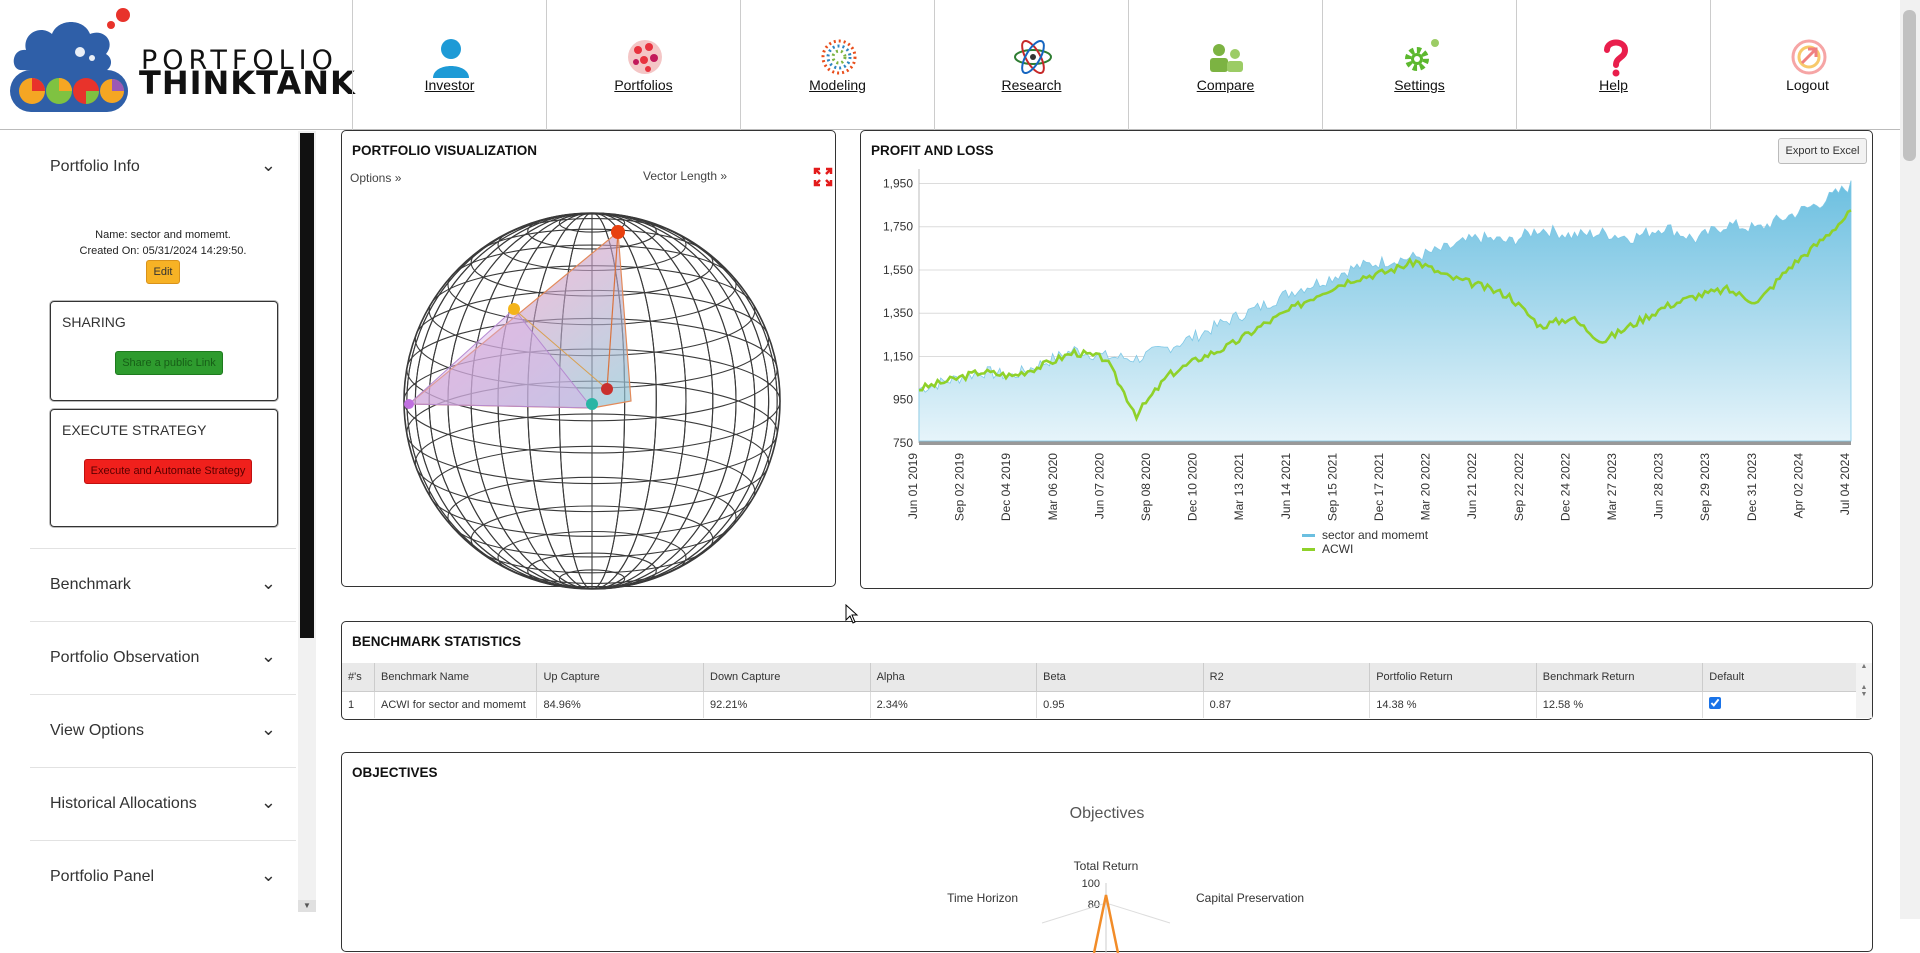  Describe the element at coordinates (1337, 549) in the screenshot. I see `legend-entry: ACWI` at that location.